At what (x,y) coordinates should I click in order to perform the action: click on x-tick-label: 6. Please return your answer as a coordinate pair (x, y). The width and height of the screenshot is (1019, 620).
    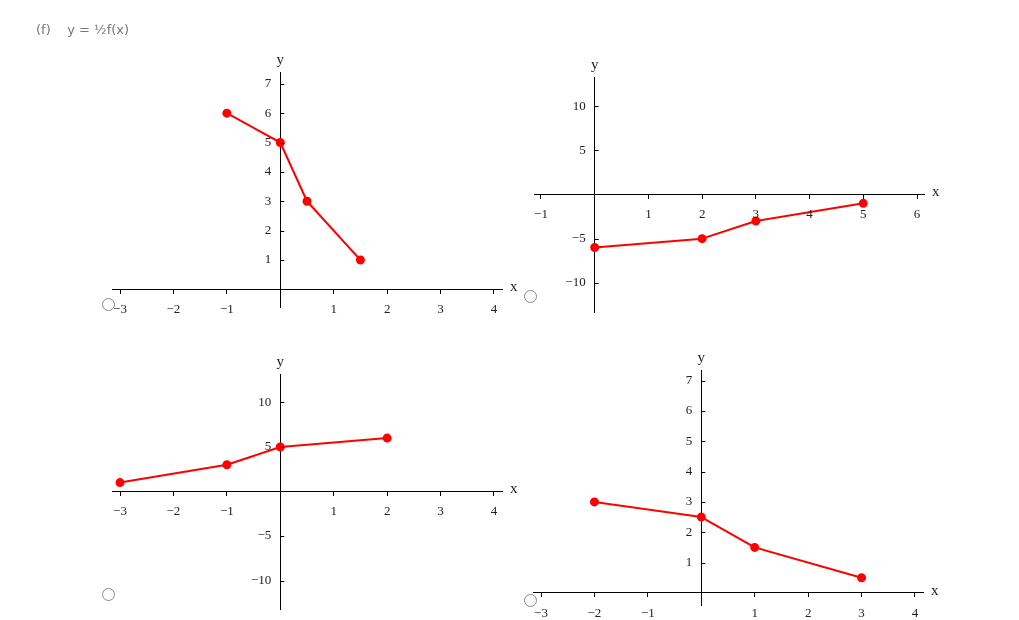
    Looking at the image, I should click on (917, 214).